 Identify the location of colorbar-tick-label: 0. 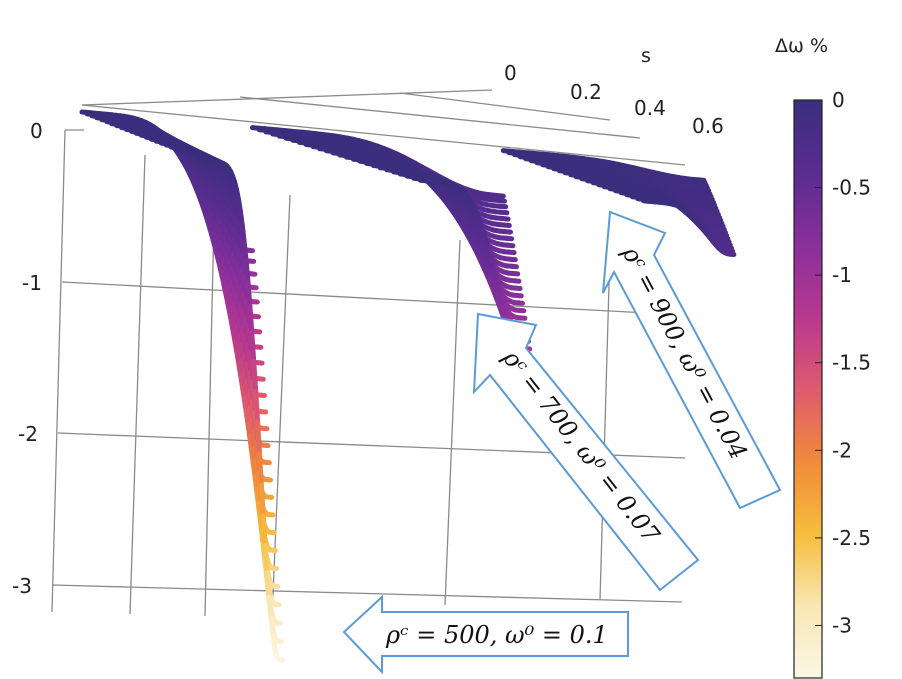
(838, 100).